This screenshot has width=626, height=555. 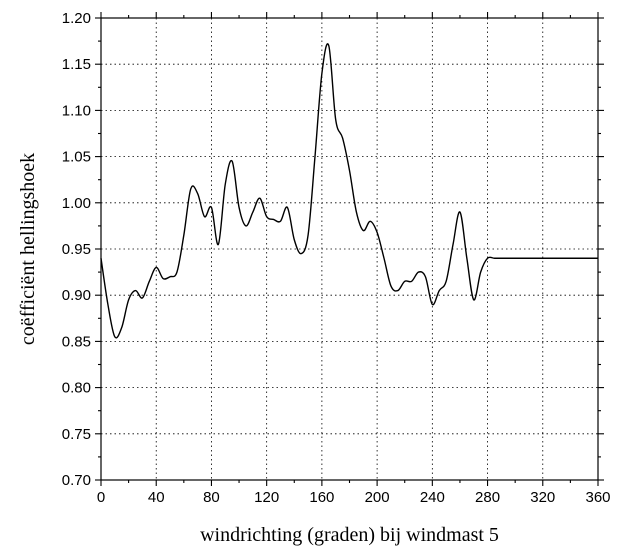 I want to click on x-tick-label: 360, so click(x=597, y=497).